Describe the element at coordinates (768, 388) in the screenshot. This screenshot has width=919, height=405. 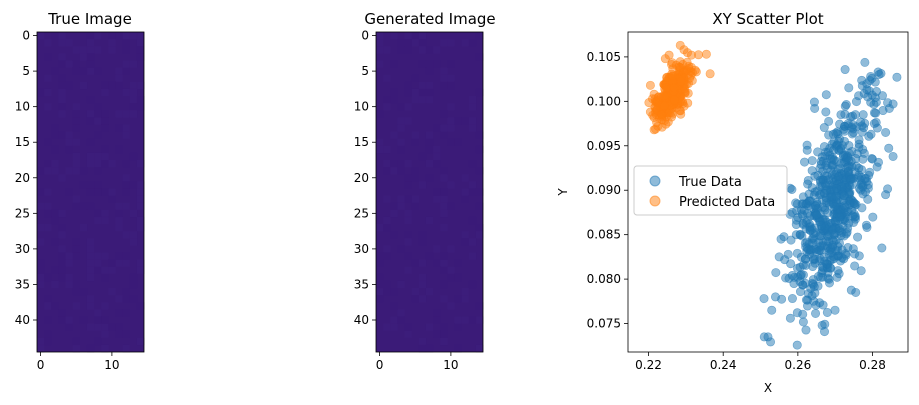
I see `scatter-x-label: X` at that location.